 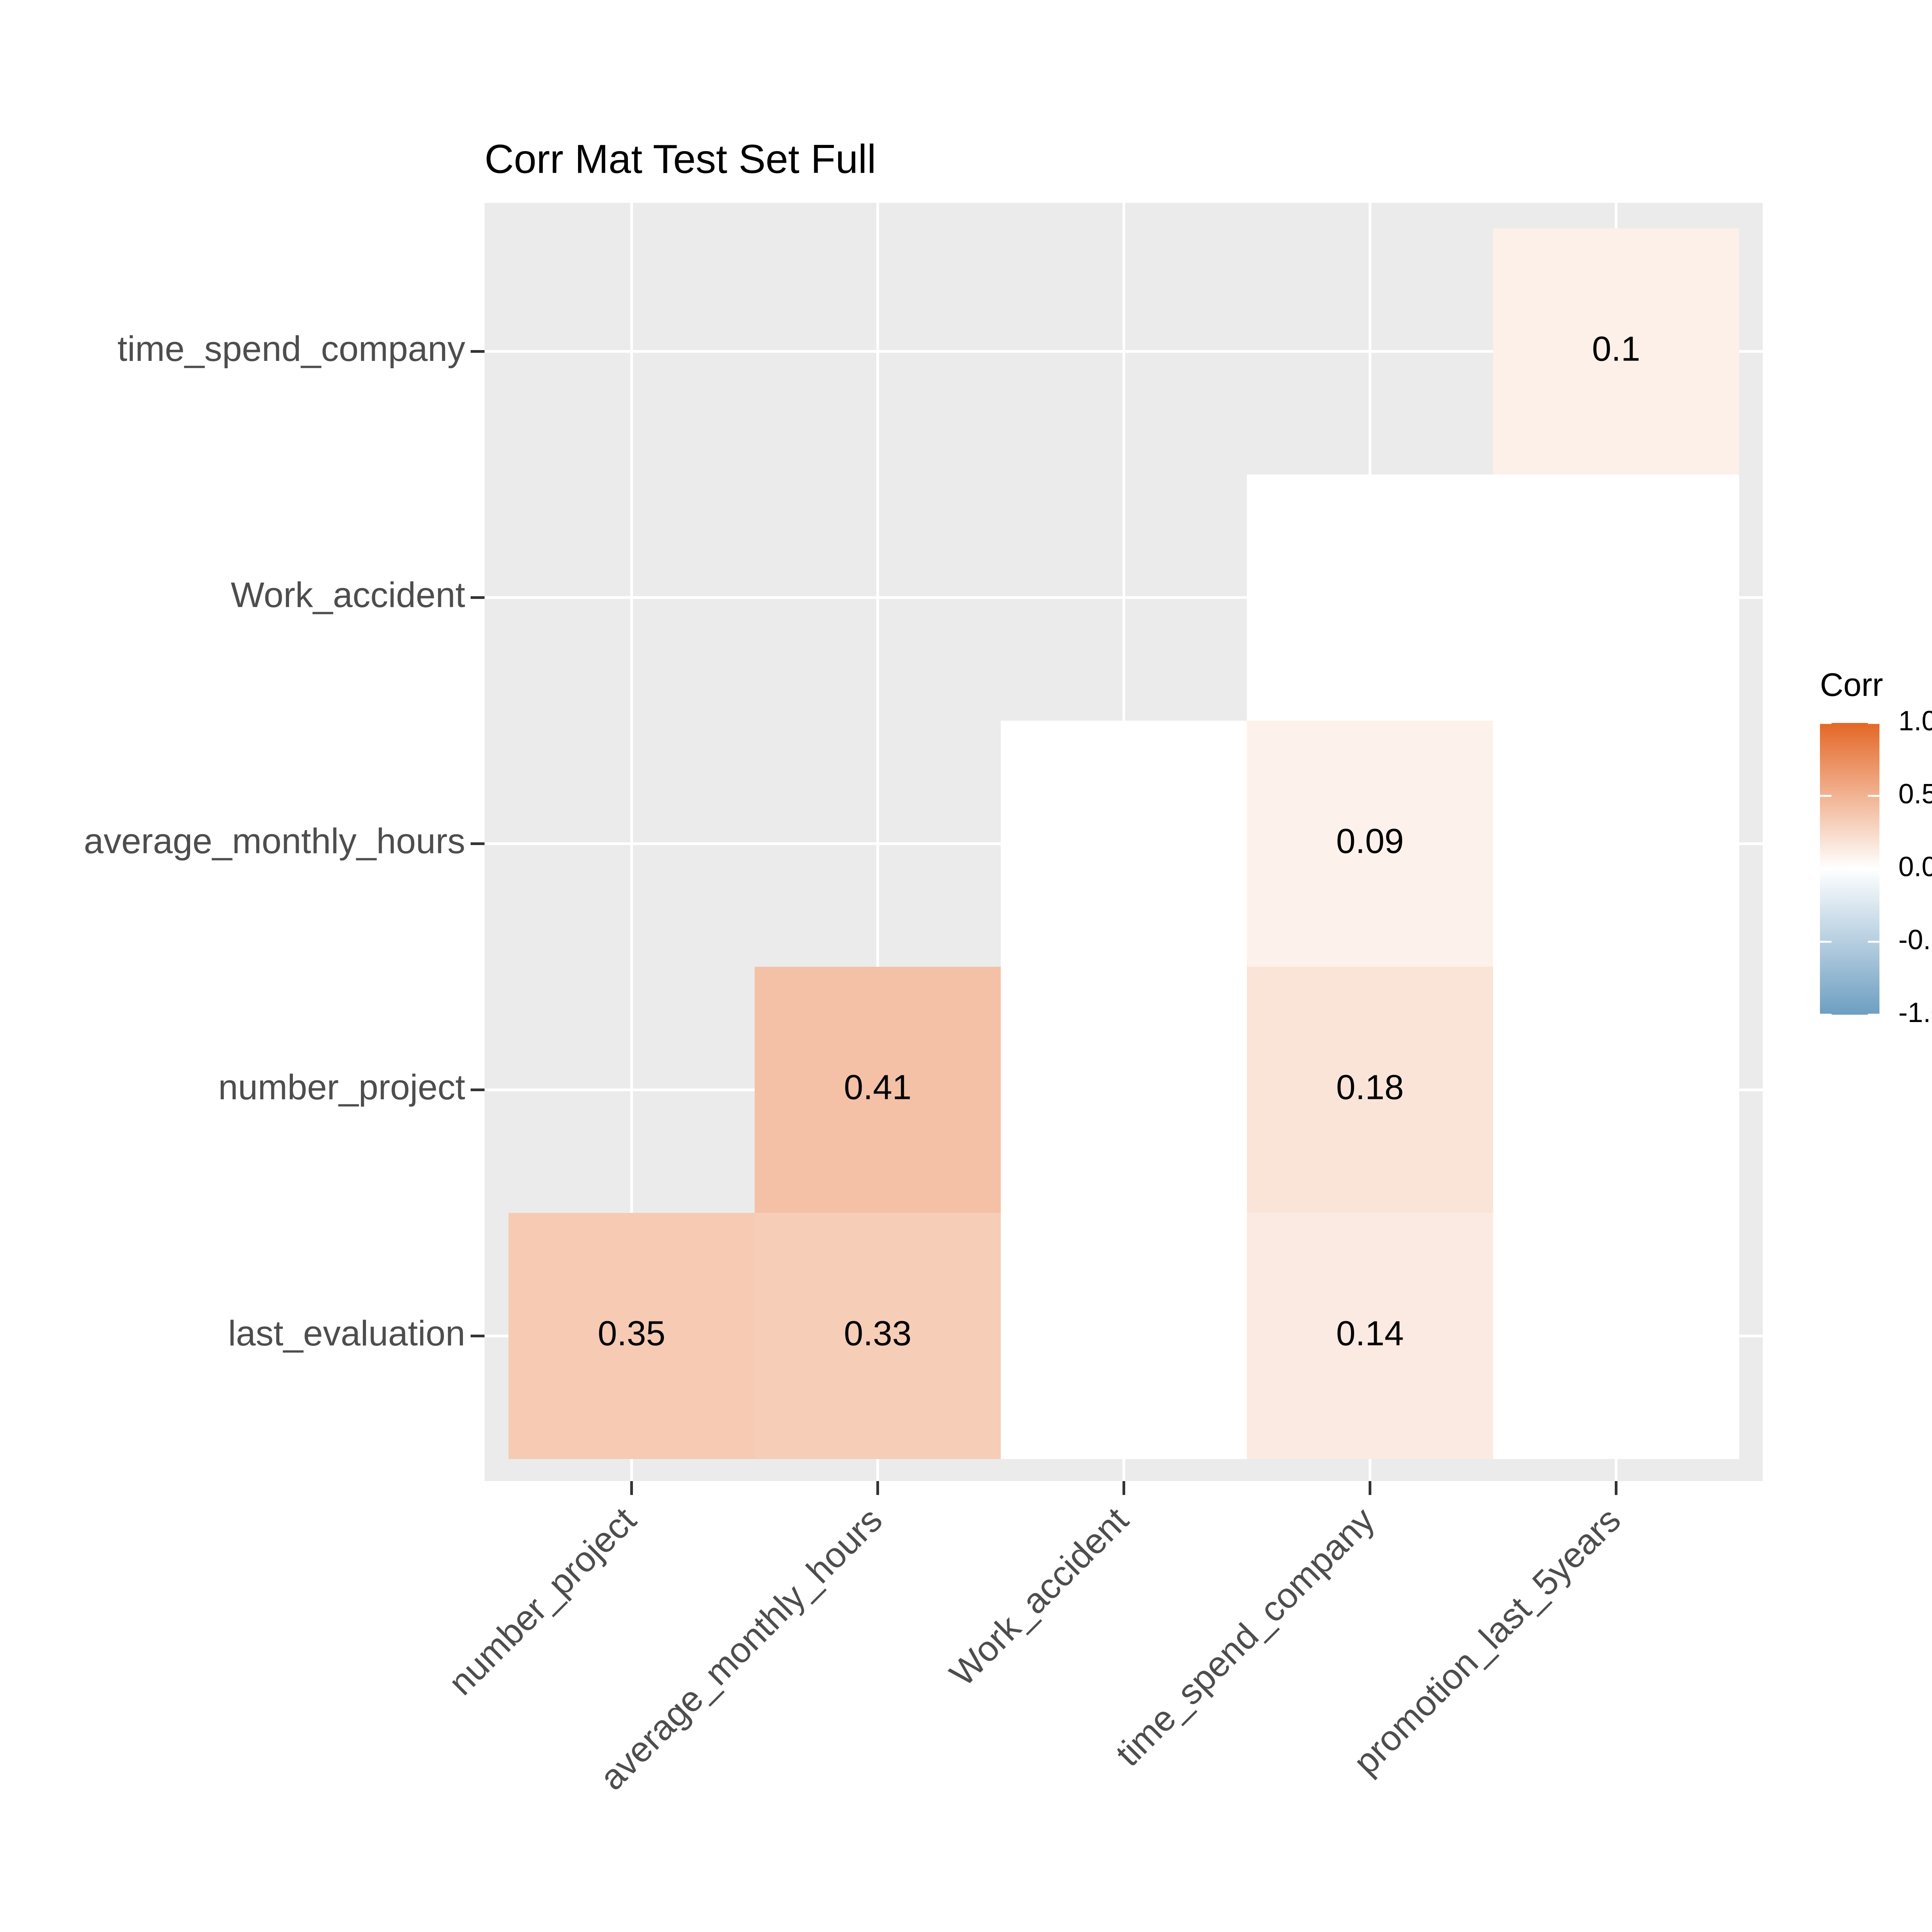 I want to click on chart-title: Corr Mat Test Set Full, so click(x=681, y=160).